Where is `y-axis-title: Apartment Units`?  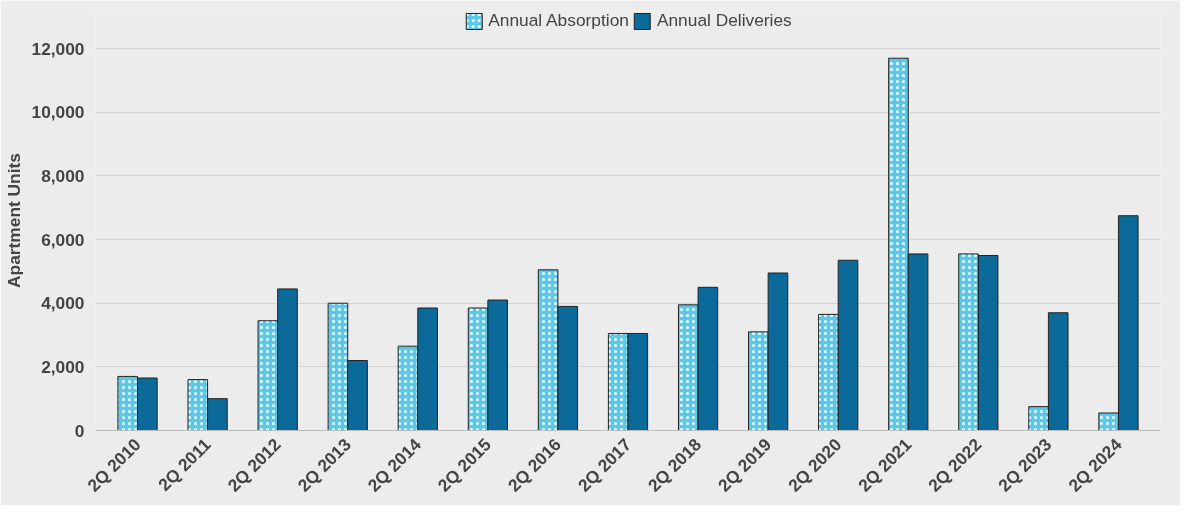
y-axis-title: Apartment Units is located at coordinates (13, 220).